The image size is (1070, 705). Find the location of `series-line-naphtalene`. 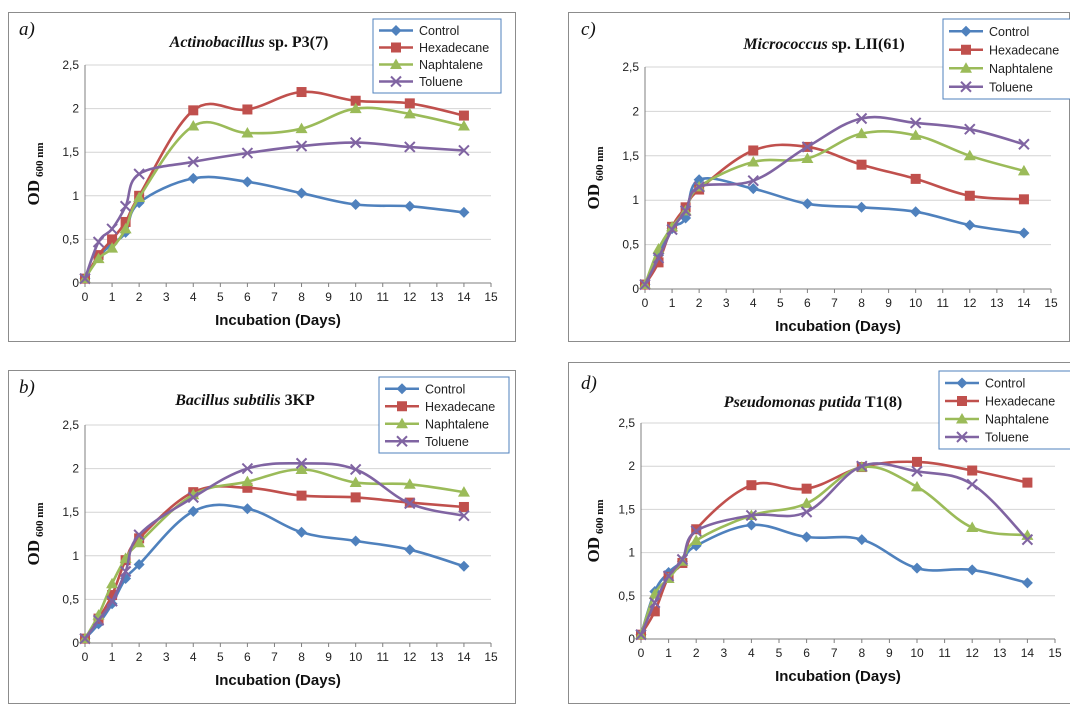

series-line-naphtalene is located at coordinates (833, 550).